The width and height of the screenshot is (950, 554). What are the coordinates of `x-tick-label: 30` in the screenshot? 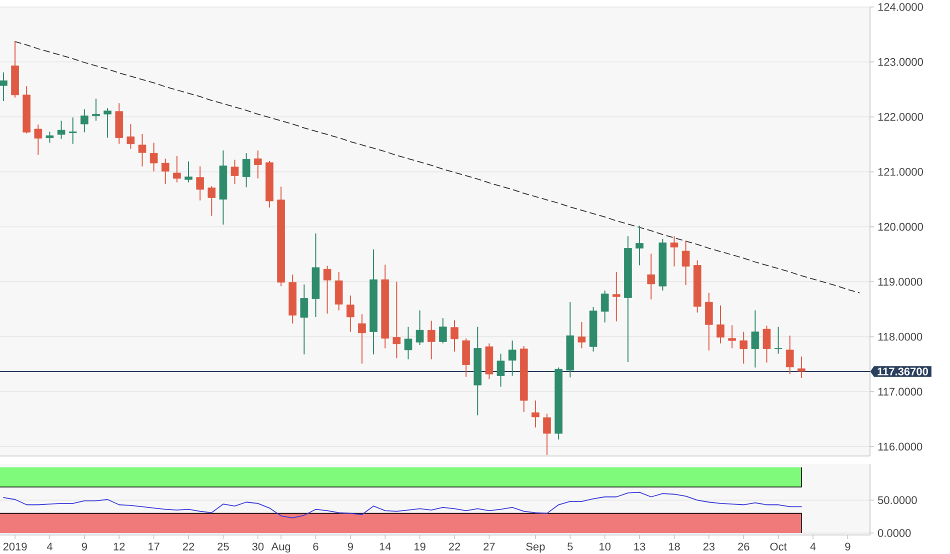 It's located at (258, 546).